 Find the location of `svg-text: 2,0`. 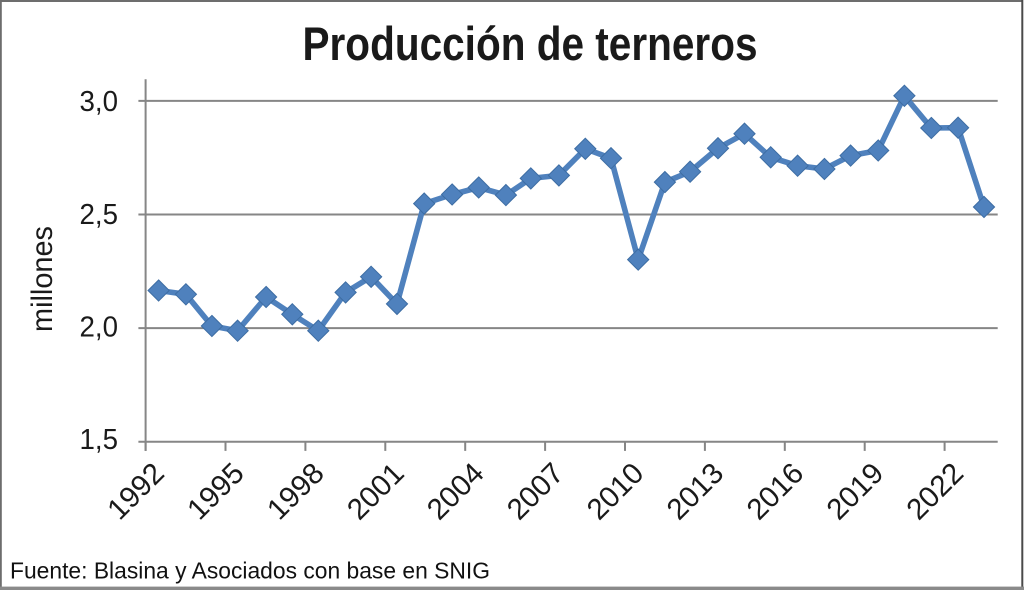

svg-text: 2,0 is located at coordinates (99, 327).